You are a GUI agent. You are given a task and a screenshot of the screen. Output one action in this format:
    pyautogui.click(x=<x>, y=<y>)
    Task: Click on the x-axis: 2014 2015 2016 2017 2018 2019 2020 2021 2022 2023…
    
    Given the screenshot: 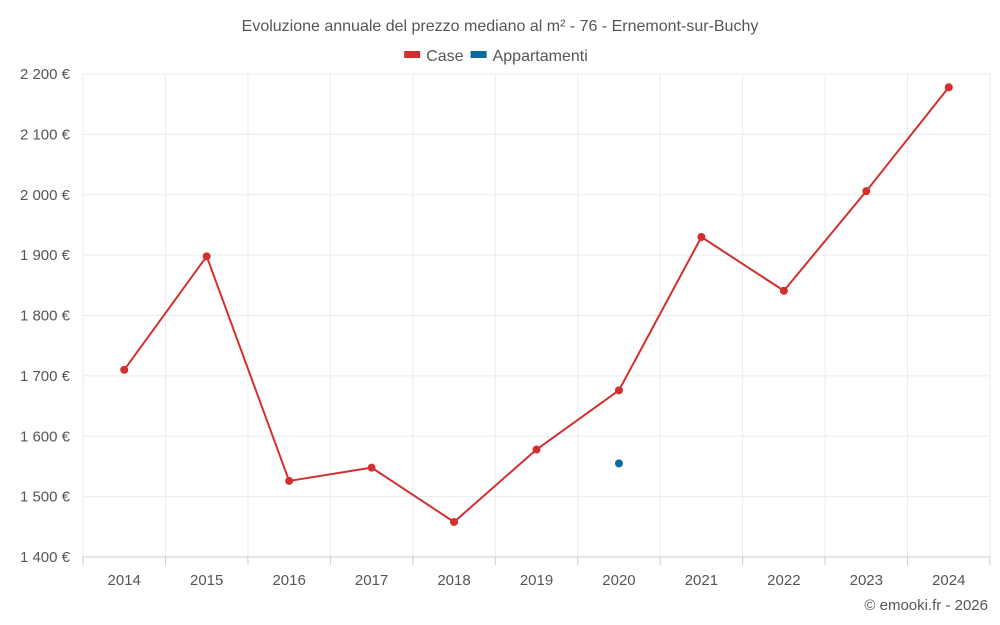 What is the action you would take?
    pyautogui.click(x=536, y=573)
    